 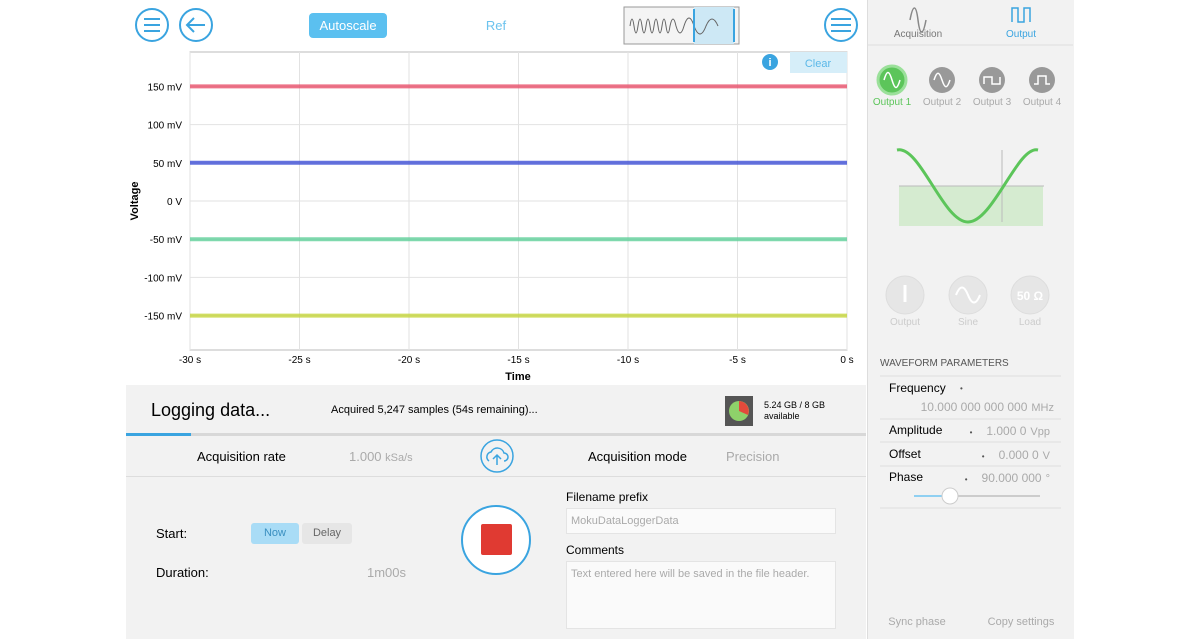 What do you see at coordinates (365, 456) in the screenshot?
I see `rate-number: 1.000` at bounding box center [365, 456].